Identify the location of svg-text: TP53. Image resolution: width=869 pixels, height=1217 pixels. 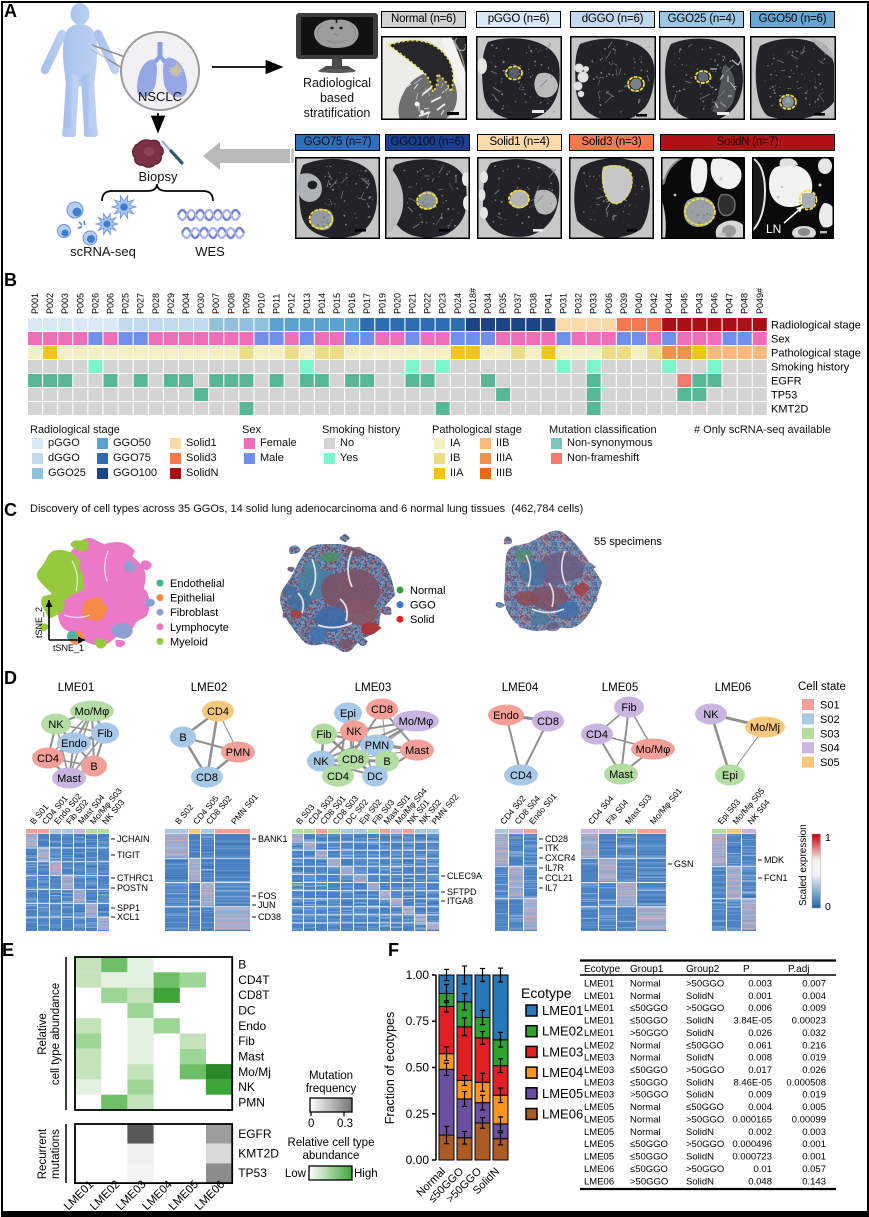
(784, 396).